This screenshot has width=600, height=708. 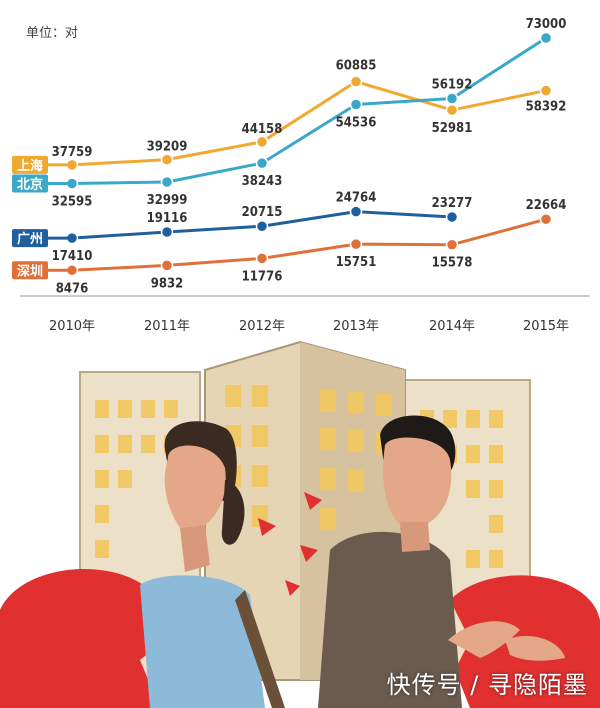 I want to click on heart-shards, so click(x=290, y=544).